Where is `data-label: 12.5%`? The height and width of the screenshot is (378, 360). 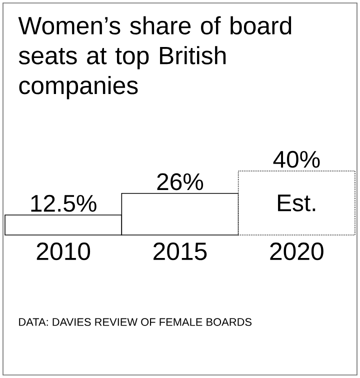
data-label: 12.5% is located at coordinates (63, 203).